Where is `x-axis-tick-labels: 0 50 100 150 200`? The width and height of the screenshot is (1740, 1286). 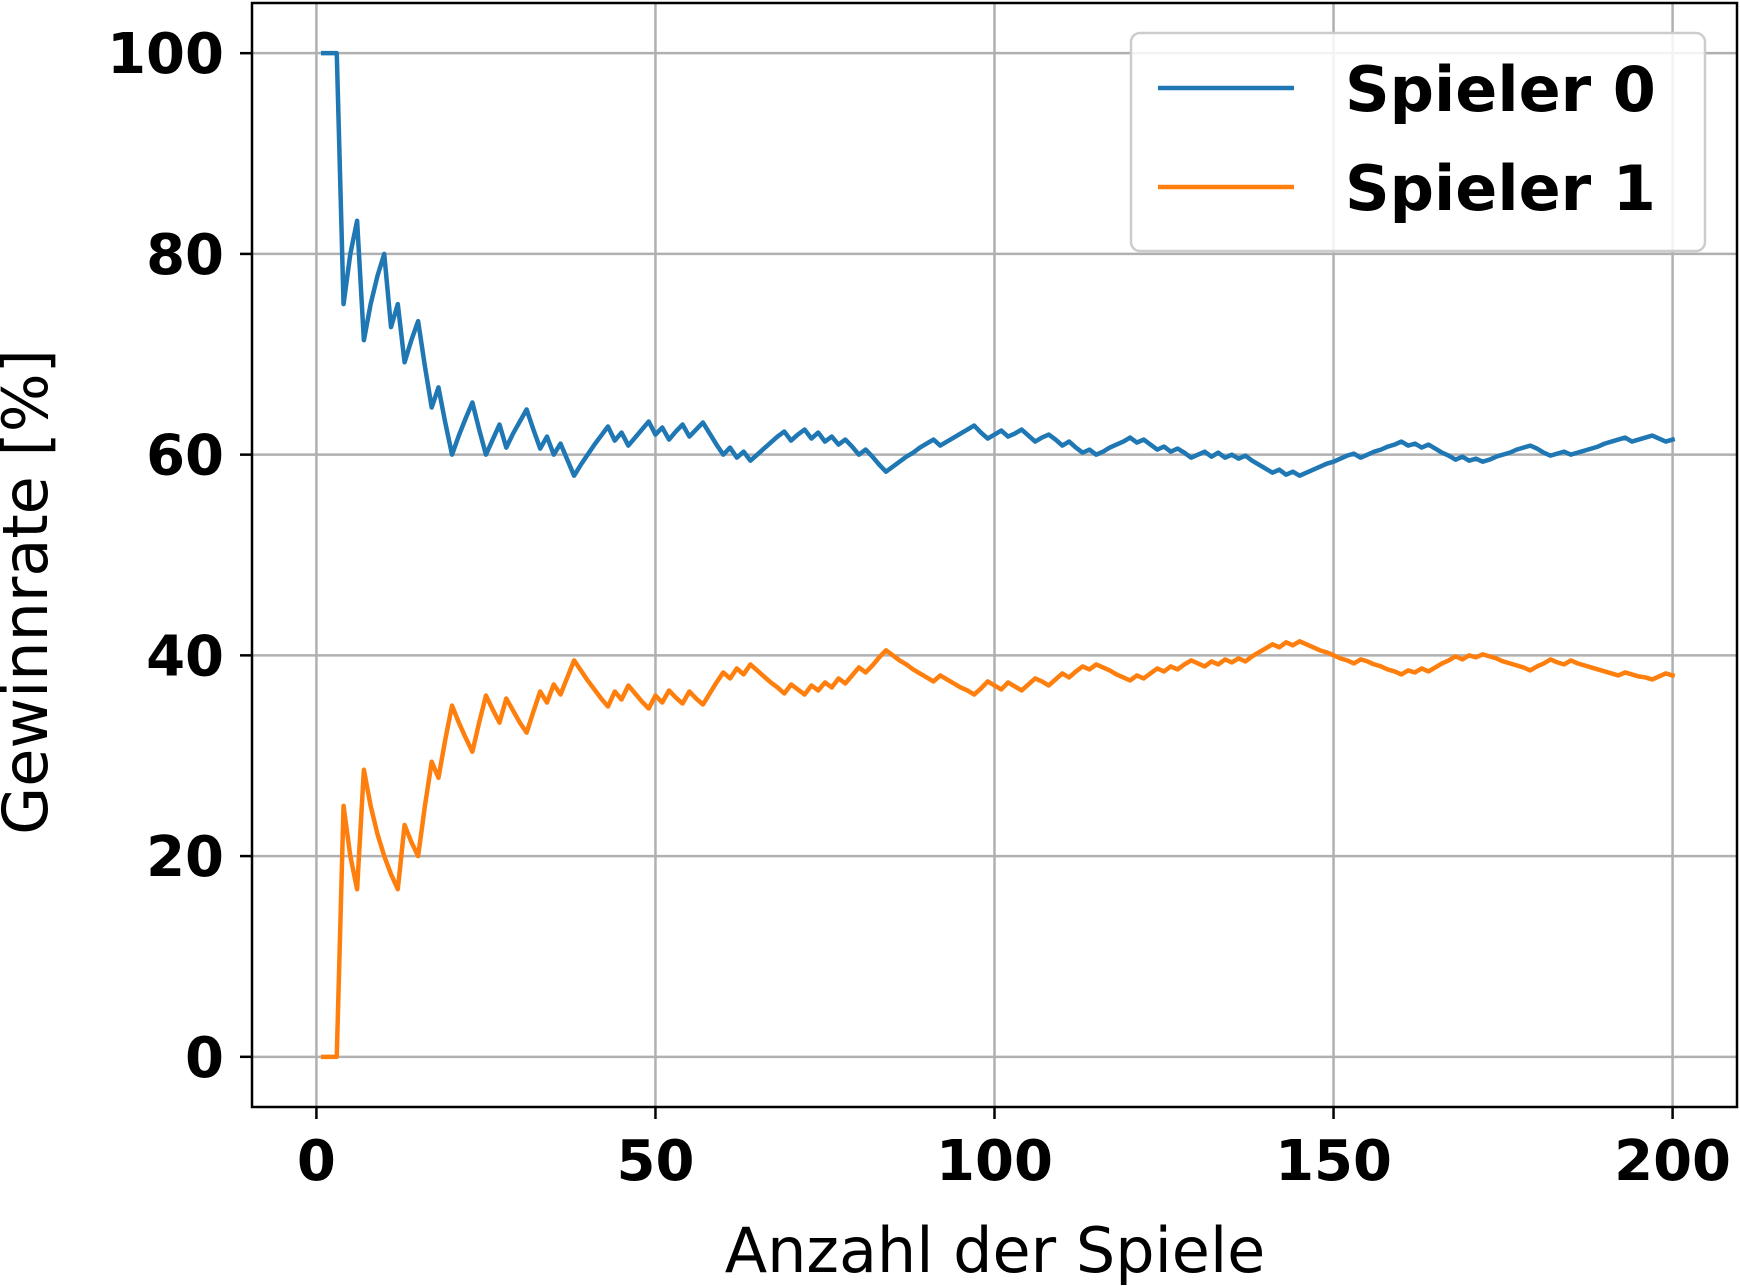 x-axis-tick-labels: 0 50 100 150 200 is located at coordinates (1014, 1161).